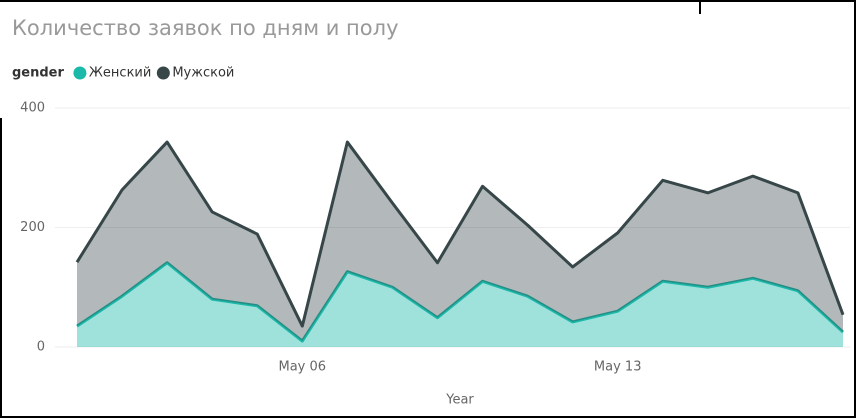 This screenshot has width=856, height=418. I want to click on legend-label: Мужской, so click(203, 73).